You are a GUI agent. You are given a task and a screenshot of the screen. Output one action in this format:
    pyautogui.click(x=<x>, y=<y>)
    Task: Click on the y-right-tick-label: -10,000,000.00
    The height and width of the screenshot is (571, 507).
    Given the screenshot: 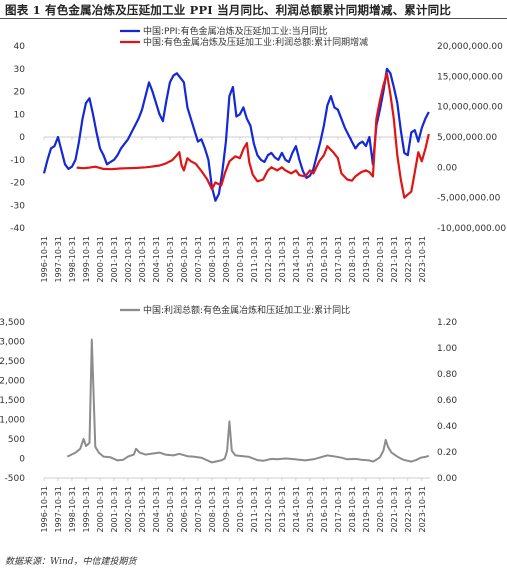 What is the action you would take?
    pyautogui.click(x=471, y=229)
    